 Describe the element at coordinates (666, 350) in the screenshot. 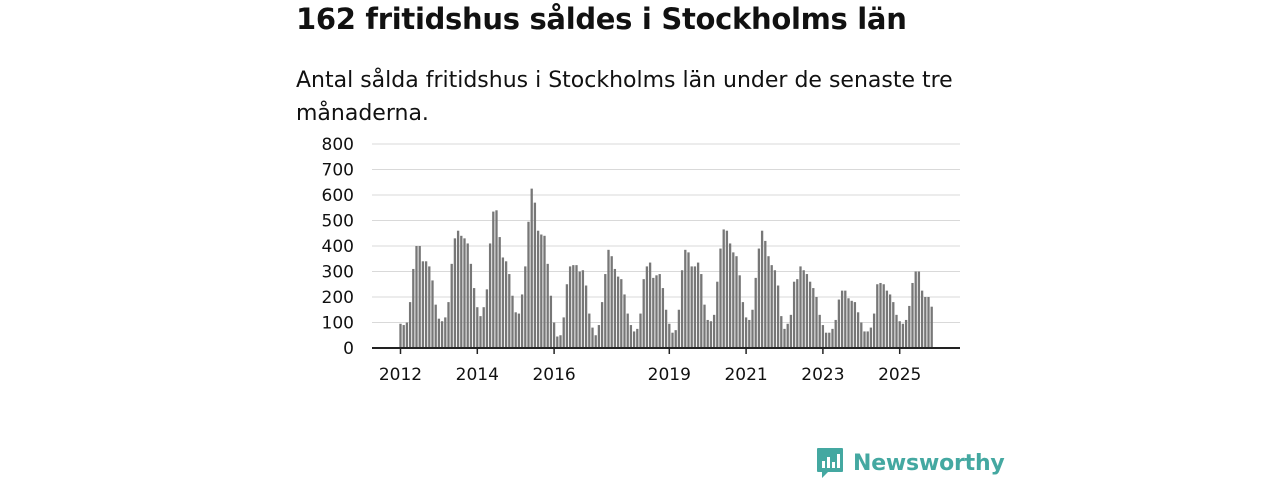

I see `axes` at that location.